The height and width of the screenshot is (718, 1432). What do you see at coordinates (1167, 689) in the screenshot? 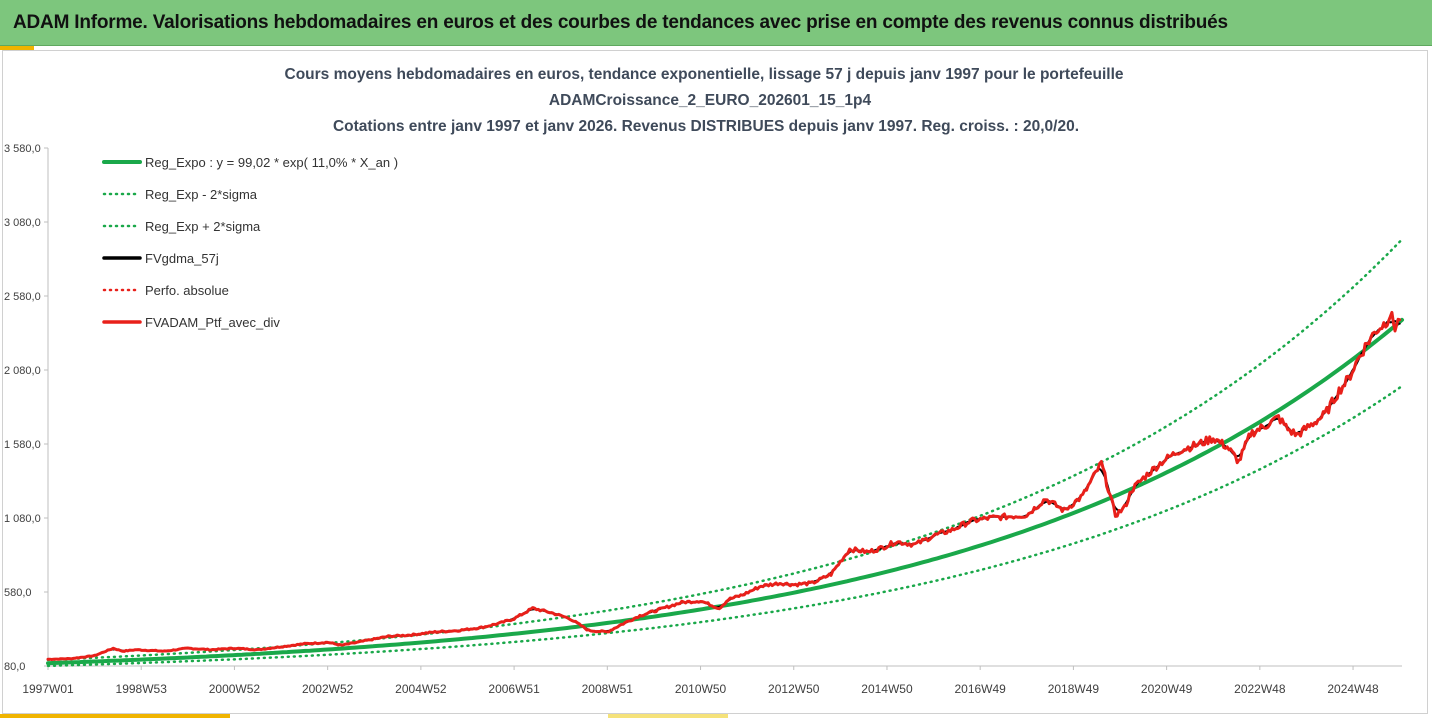
I see `x-tick-label: 2020W49` at bounding box center [1167, 689].